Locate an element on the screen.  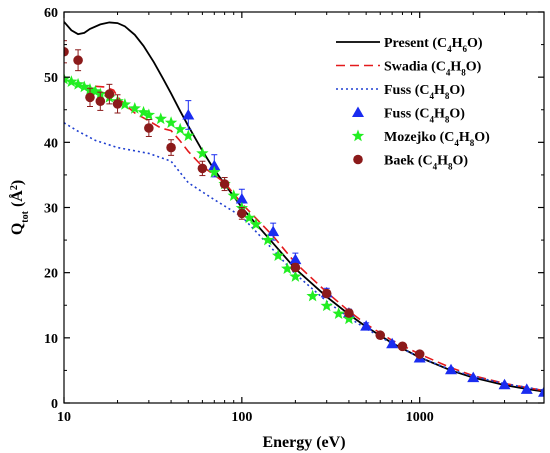
y-tick-label: 40 is located at coordinates (51, 143).